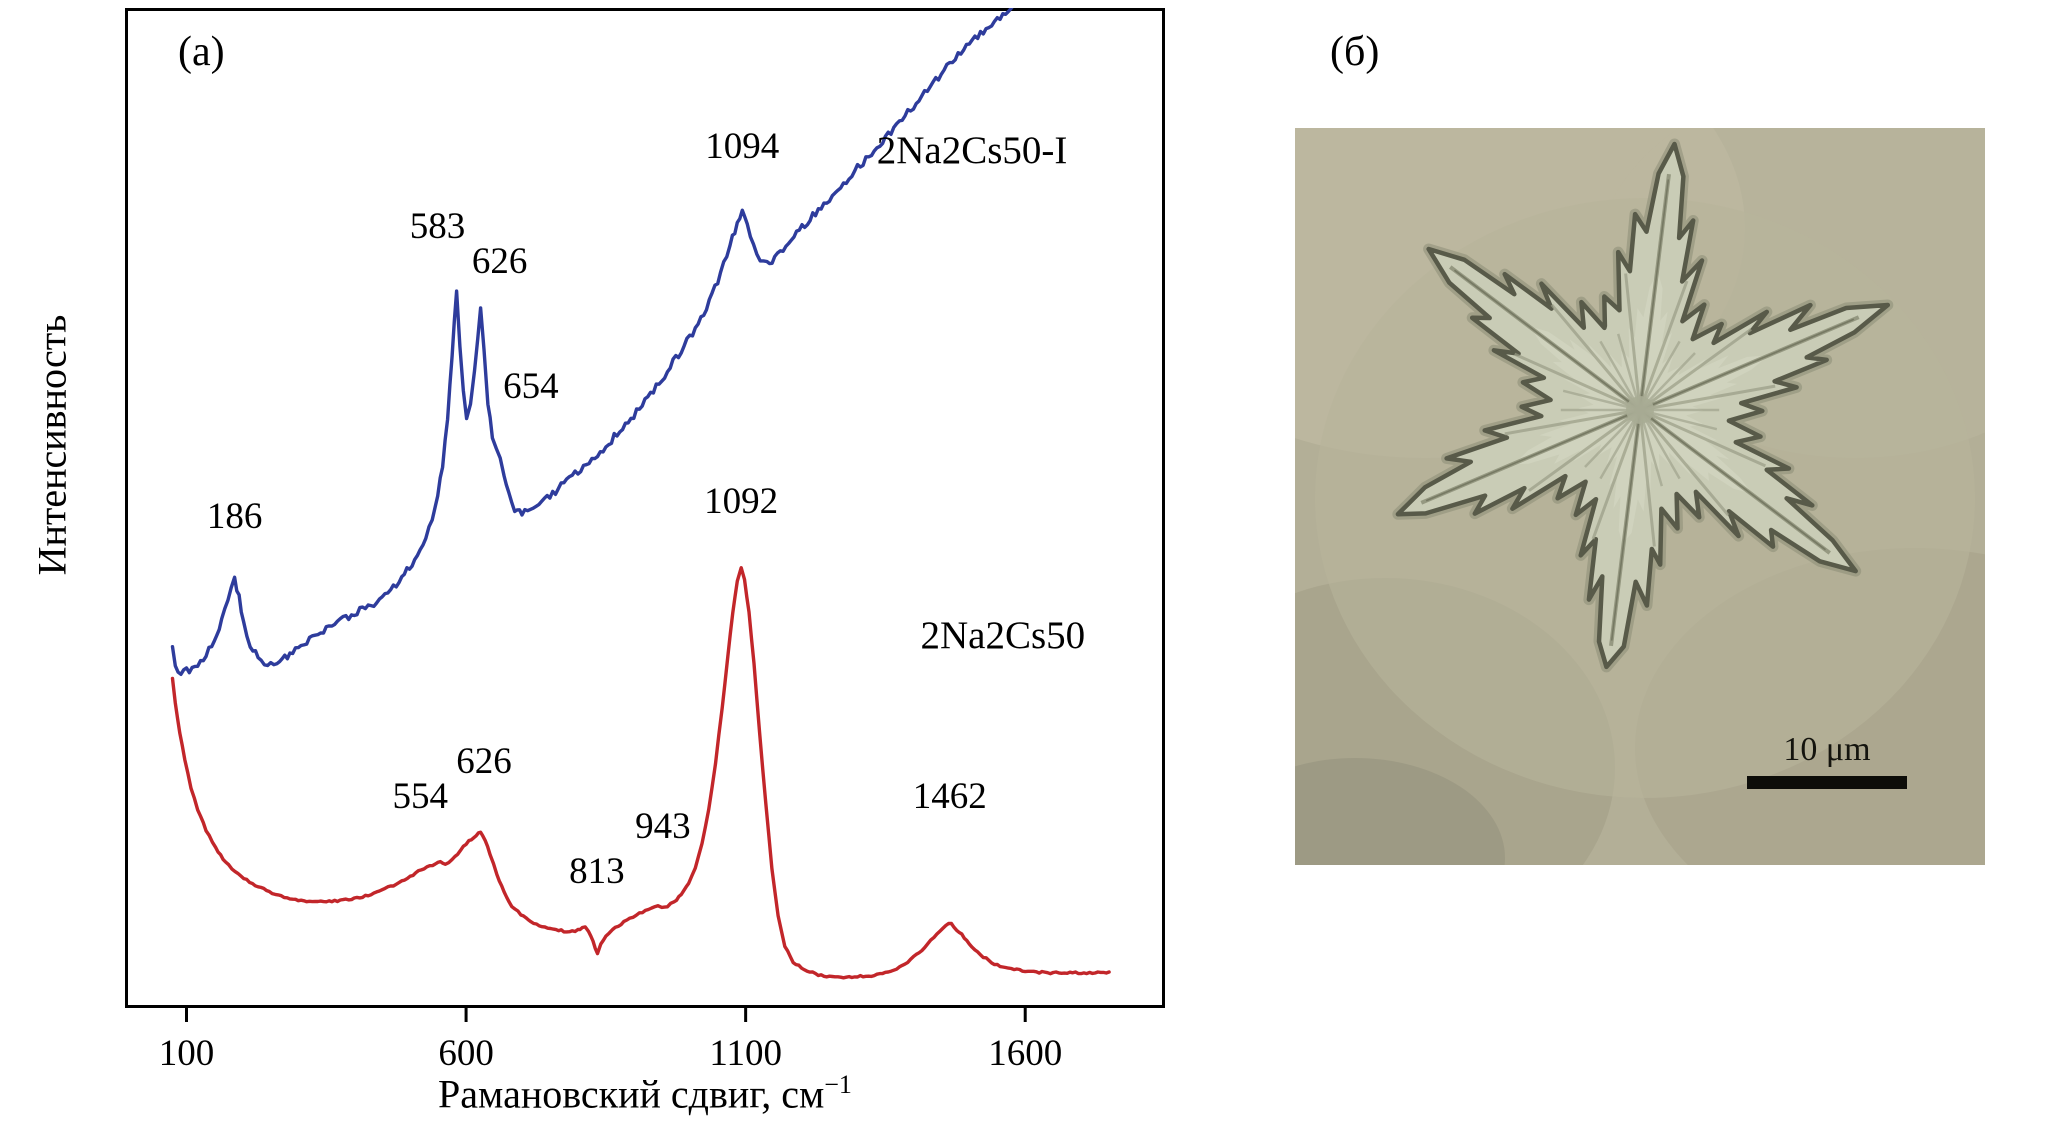  What do you see at coordinates (741, 501) in the screenshot?
I see `peak-label: 1092` at bounding box center [741, 501].